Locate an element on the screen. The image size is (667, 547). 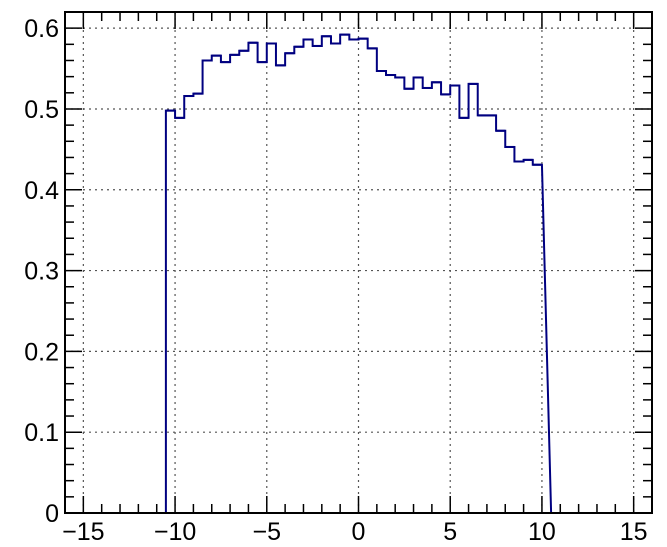
x-tick-label: 15 is located at coordinates (634, 532).